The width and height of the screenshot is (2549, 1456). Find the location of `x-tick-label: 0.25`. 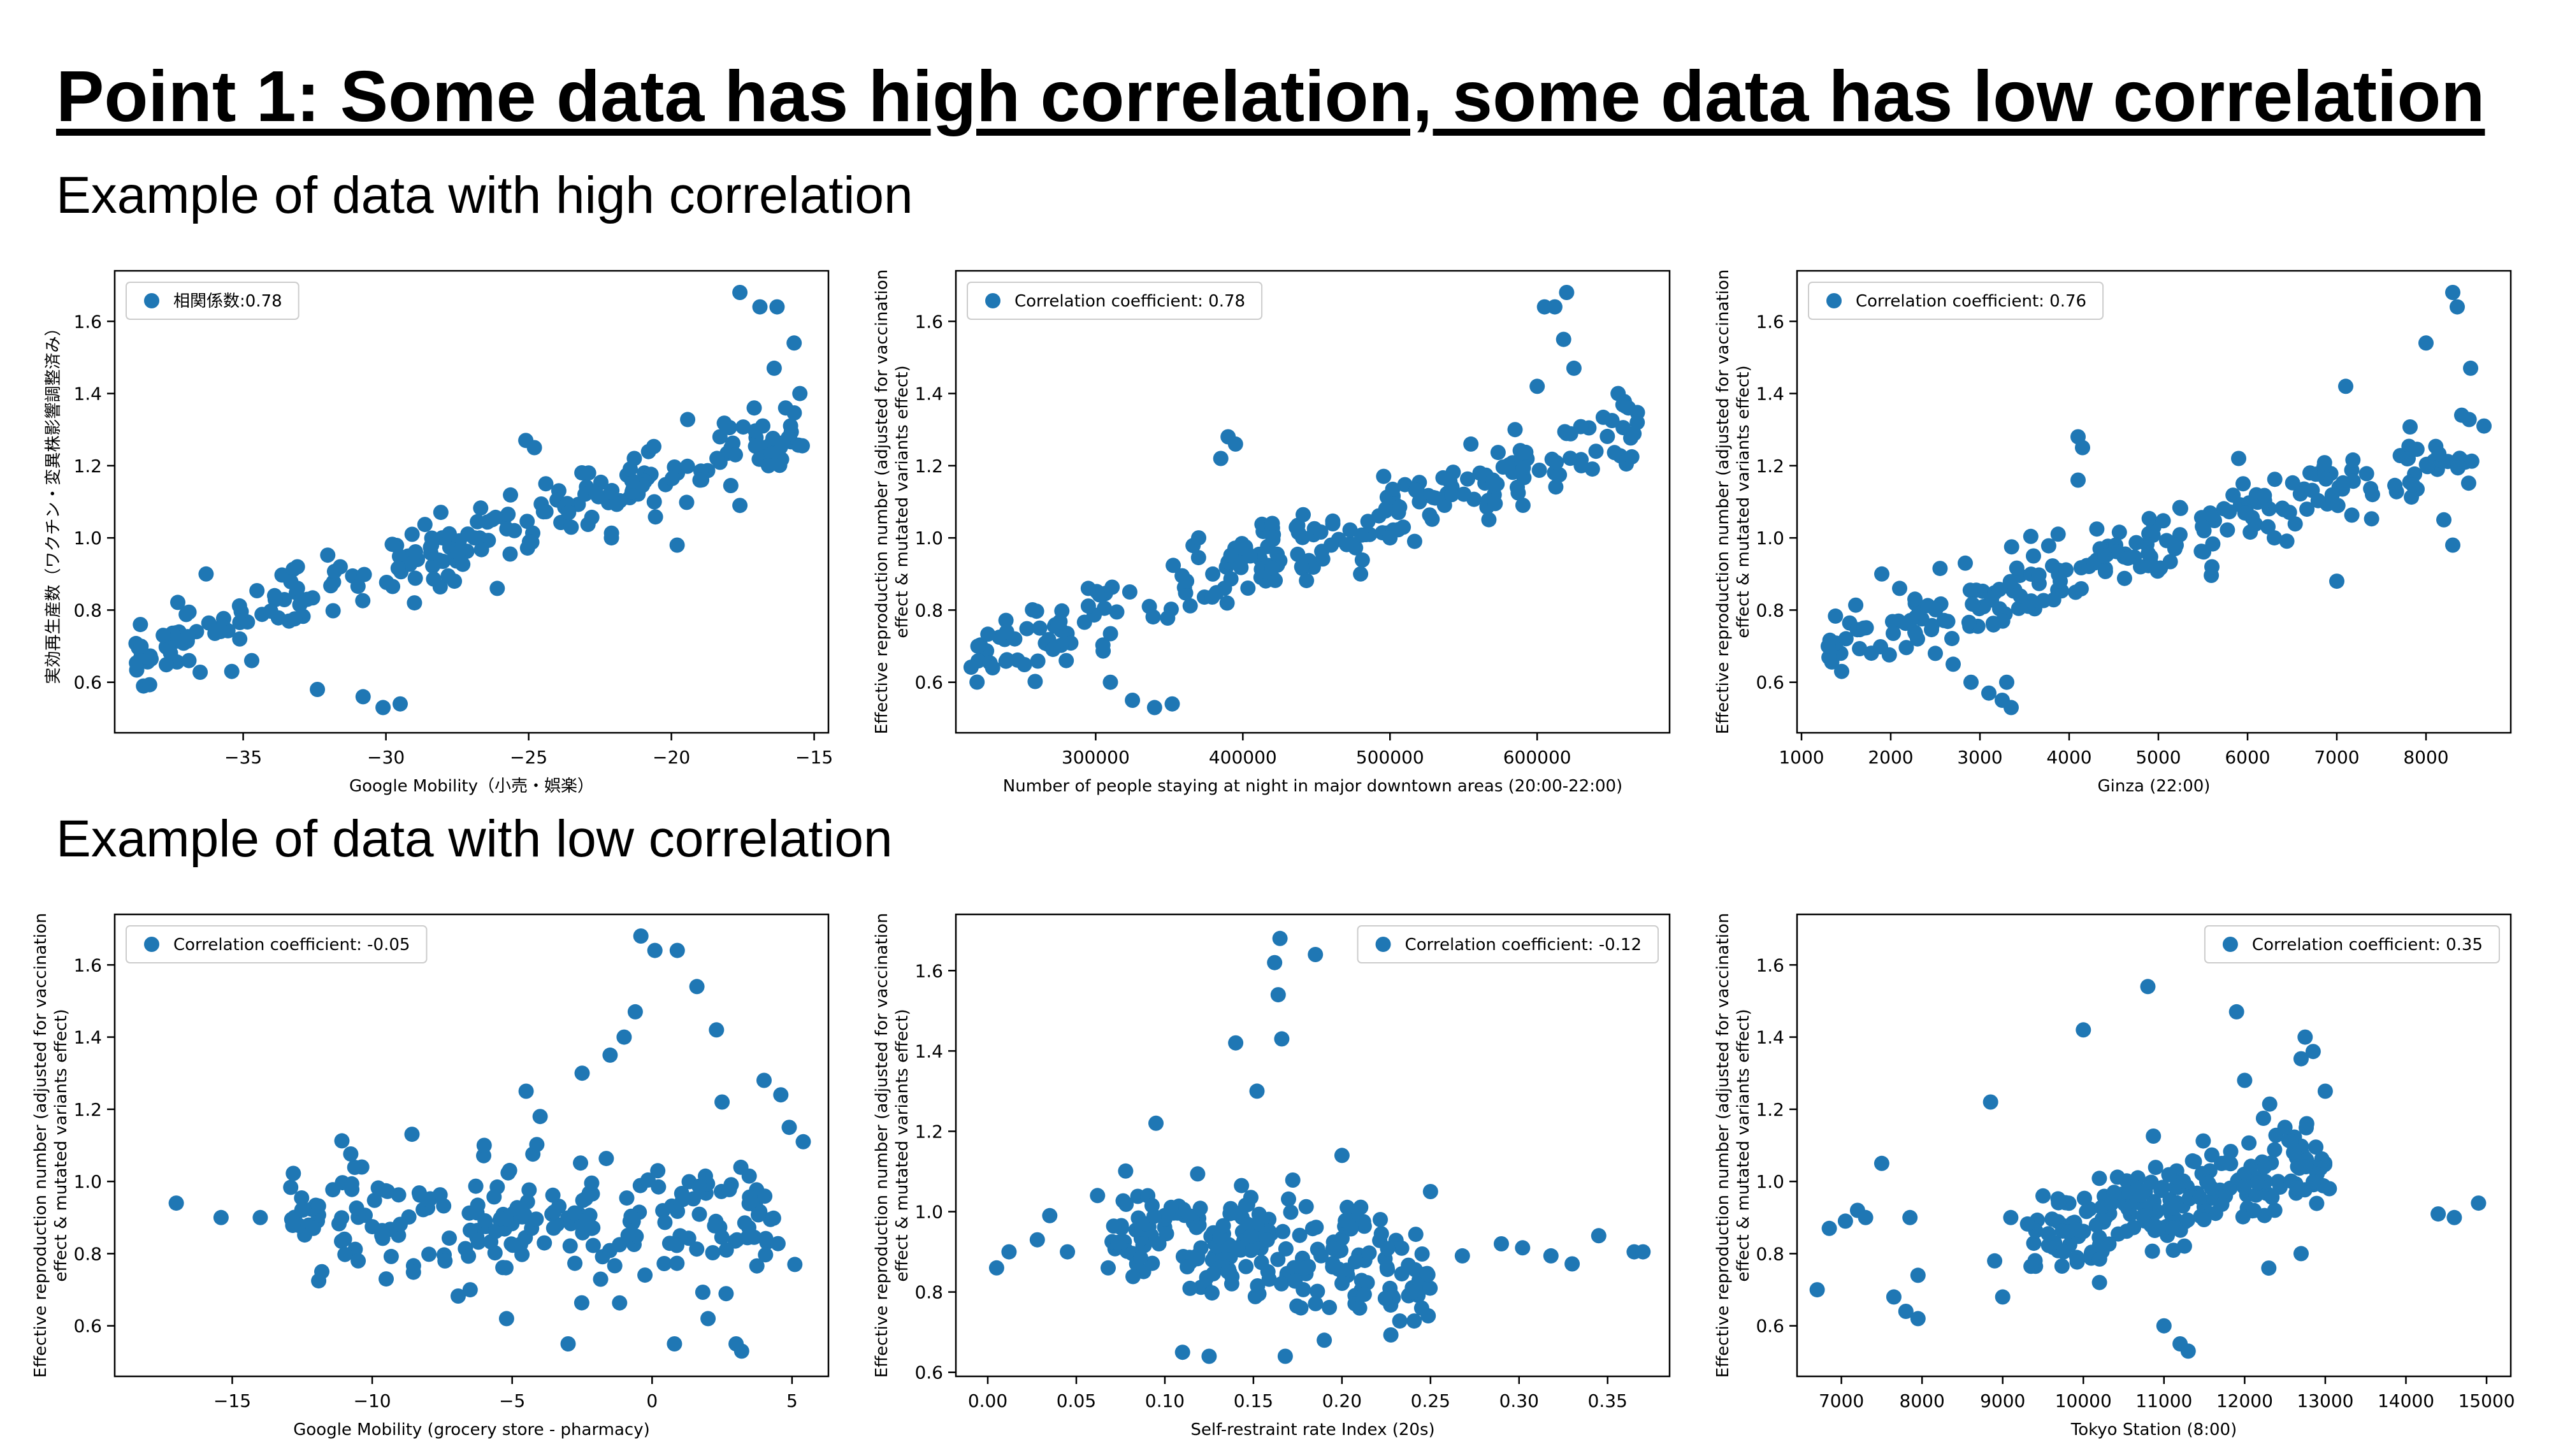

x-tick-label: 0.25 is located at coordinates (1430, 1400).